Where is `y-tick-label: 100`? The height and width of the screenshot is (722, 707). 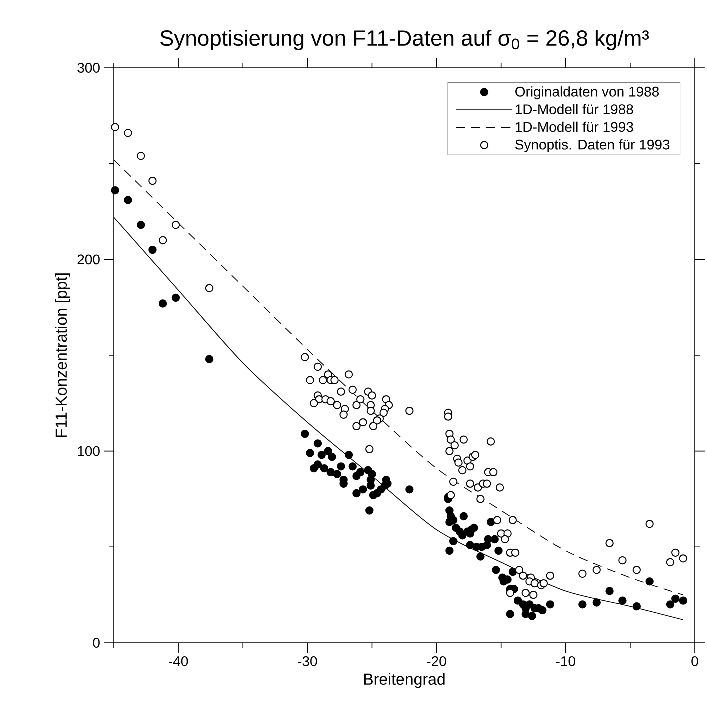 y-tick-label: 100 is located at coordinates (89, 451).